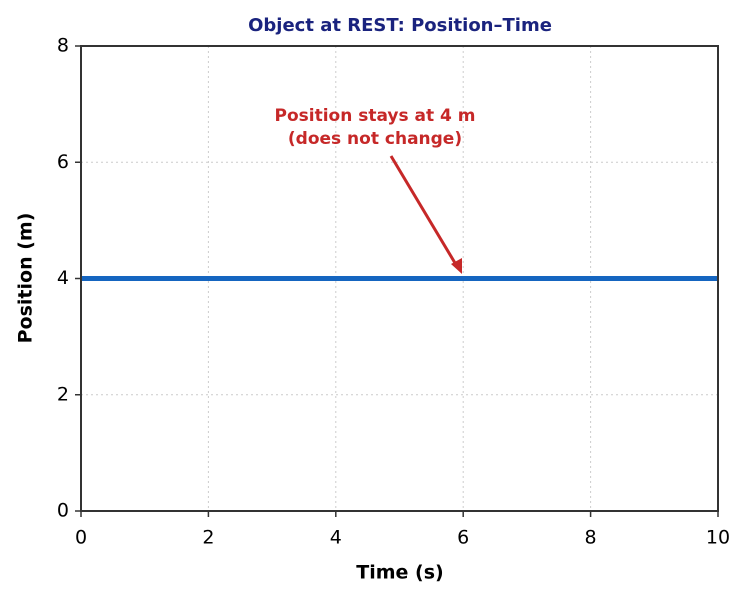 The image size is (751, 601). Describe the element at coordinates (63, 162) in the screenshot. I see `y-tick-label: 6` at that location.